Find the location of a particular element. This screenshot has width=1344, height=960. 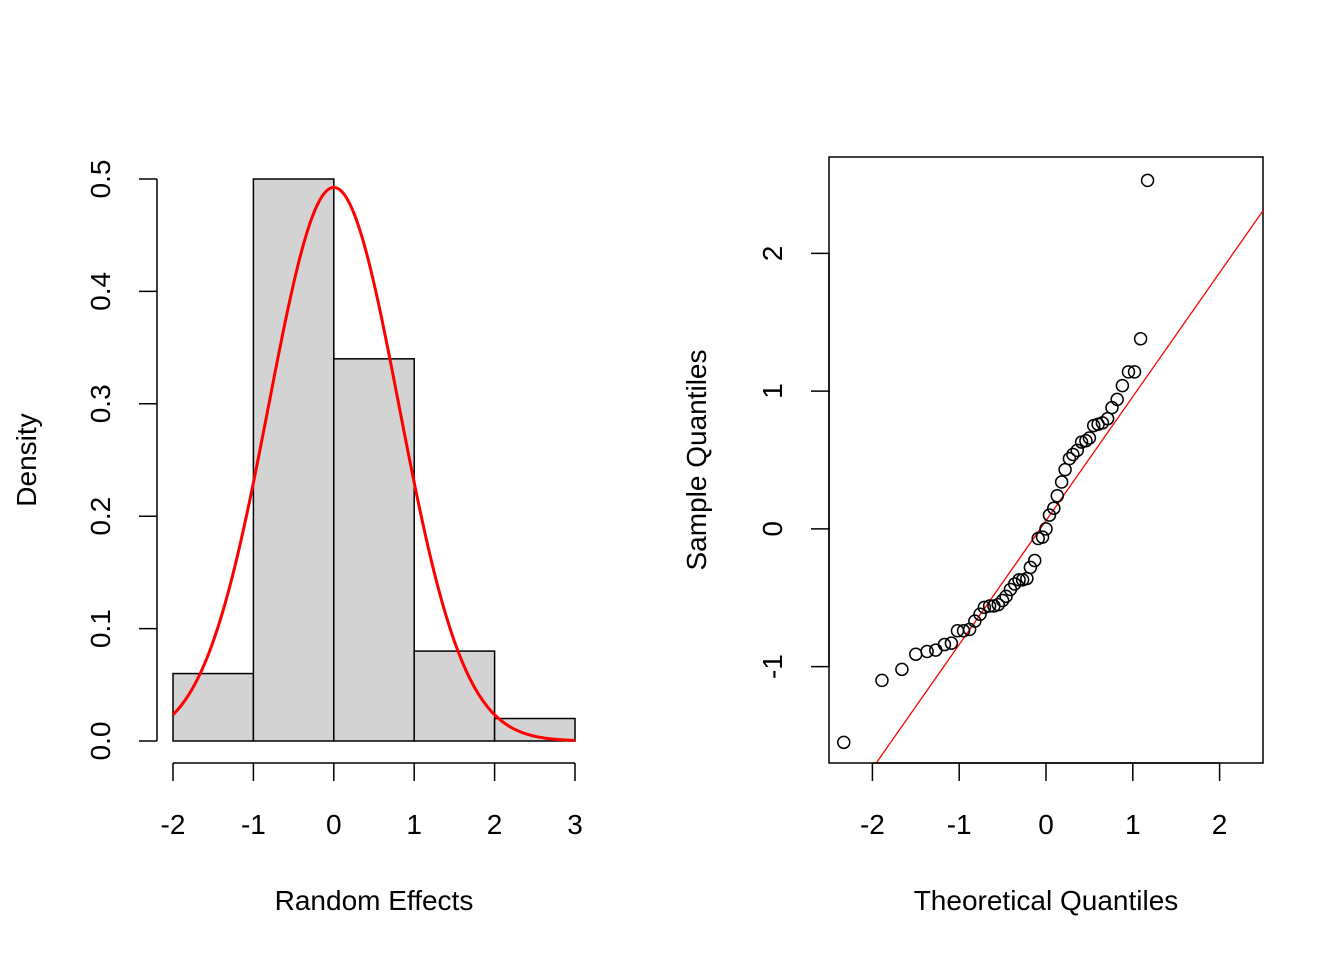

histogram-y-tick-label: 0.4 is located at coordinates (100, 291).